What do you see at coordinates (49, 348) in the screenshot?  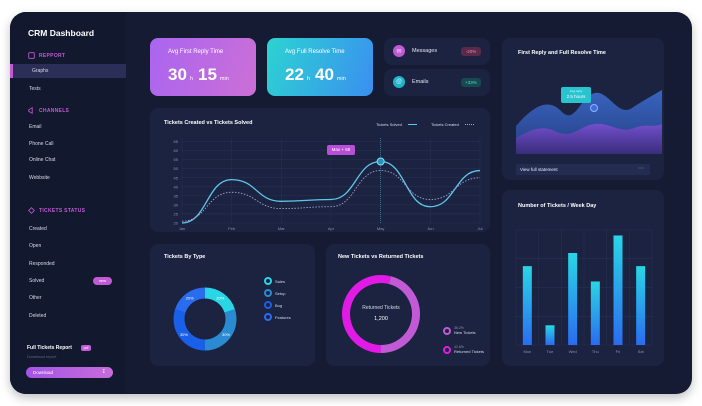 I see `report-title: Full Tickets Report` at bounding box center [49, 348].